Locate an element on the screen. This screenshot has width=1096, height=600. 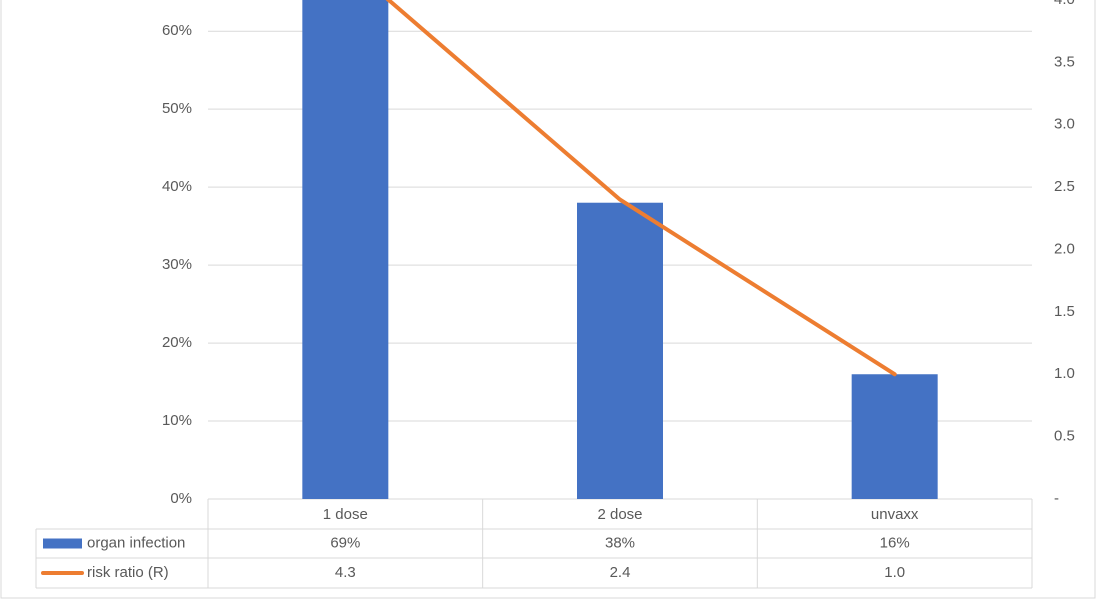
data-table-value: 69% is located at coordinates (345, 542).